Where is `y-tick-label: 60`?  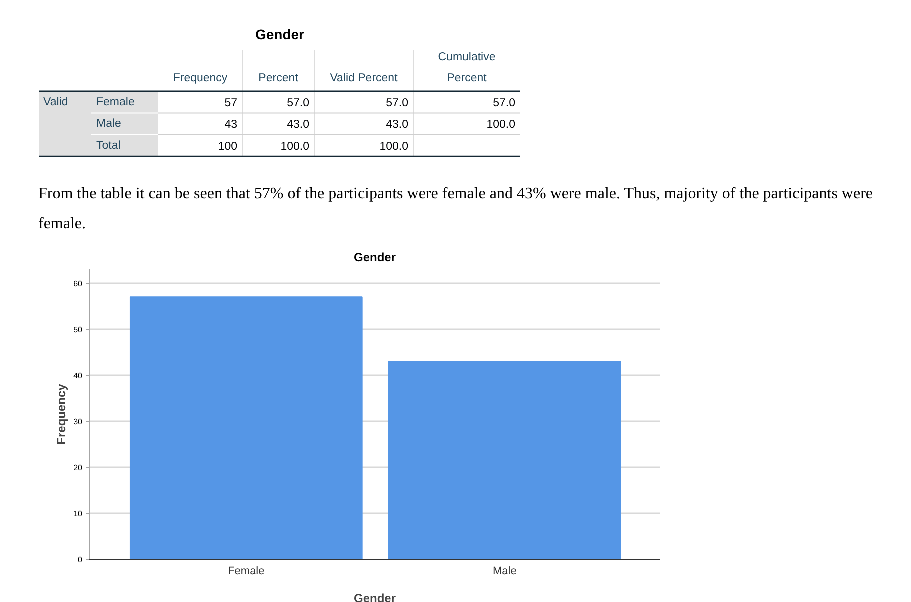 y-tick-label: 60 is located at coordinates (79, 283).